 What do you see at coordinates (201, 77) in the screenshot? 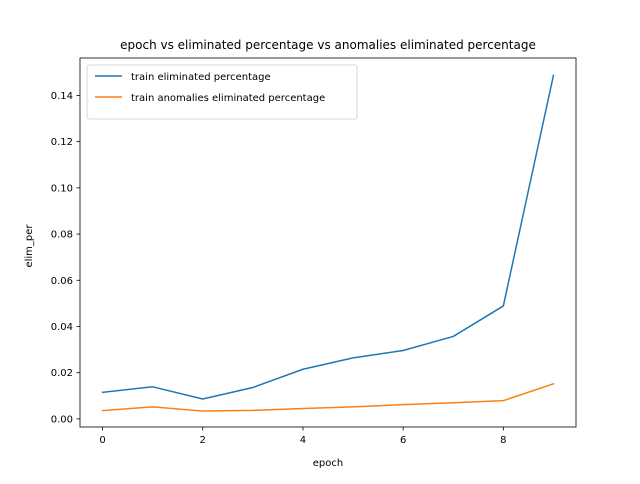
I see `legend-label-1: train eliminated percentage` at bounding box center [201, 77].